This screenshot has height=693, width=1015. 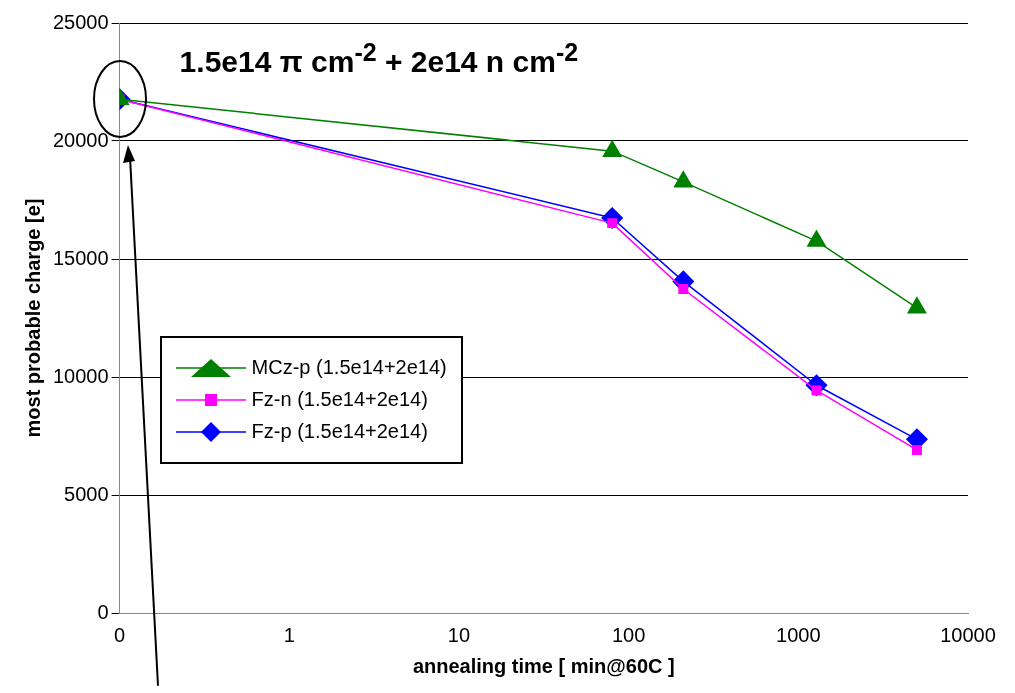 I want to click on x-tick-label: 0, so click(x=120, y=634).